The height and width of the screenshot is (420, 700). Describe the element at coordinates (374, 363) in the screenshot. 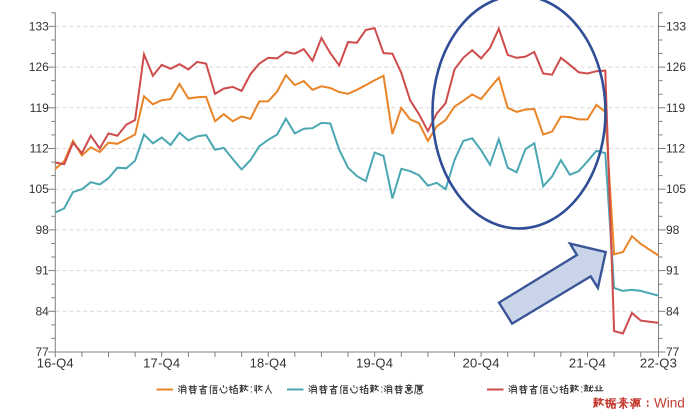

I see `svg-text: 19-Q4` at that location.